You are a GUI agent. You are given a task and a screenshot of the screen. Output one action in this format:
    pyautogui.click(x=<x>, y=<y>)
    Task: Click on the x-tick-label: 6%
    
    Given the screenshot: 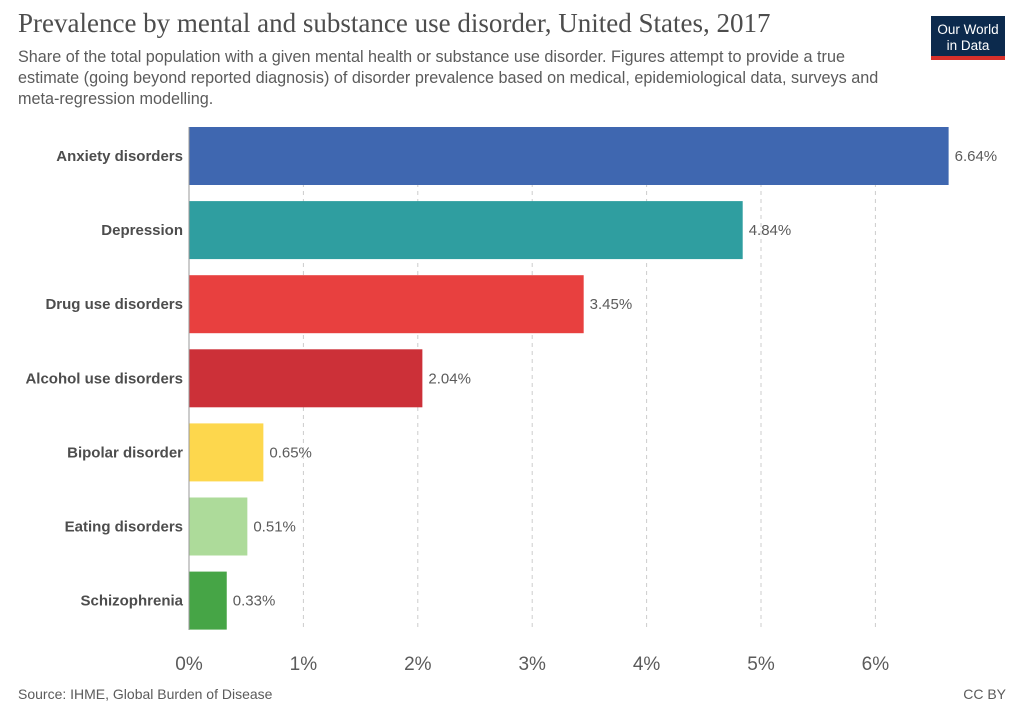 What is the action you would take?
    pyautogui.click(x=876, y=664)
    